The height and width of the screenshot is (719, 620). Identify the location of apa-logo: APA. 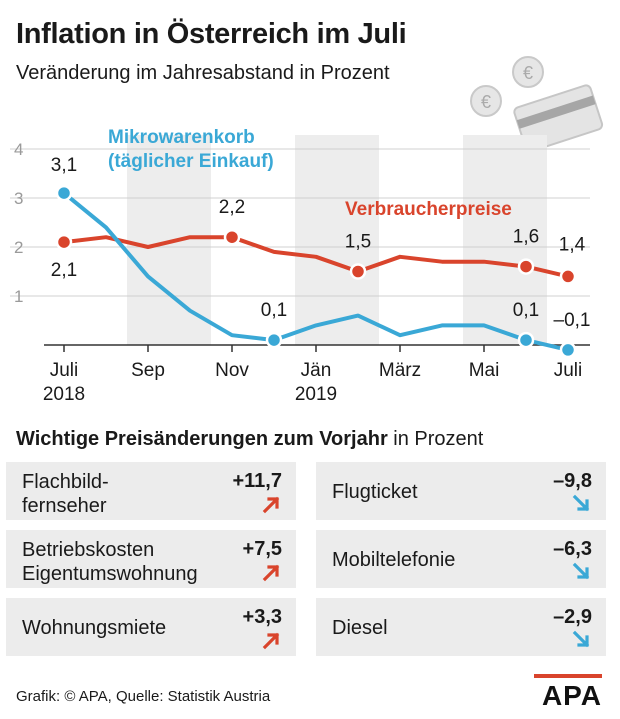
(571, 695).